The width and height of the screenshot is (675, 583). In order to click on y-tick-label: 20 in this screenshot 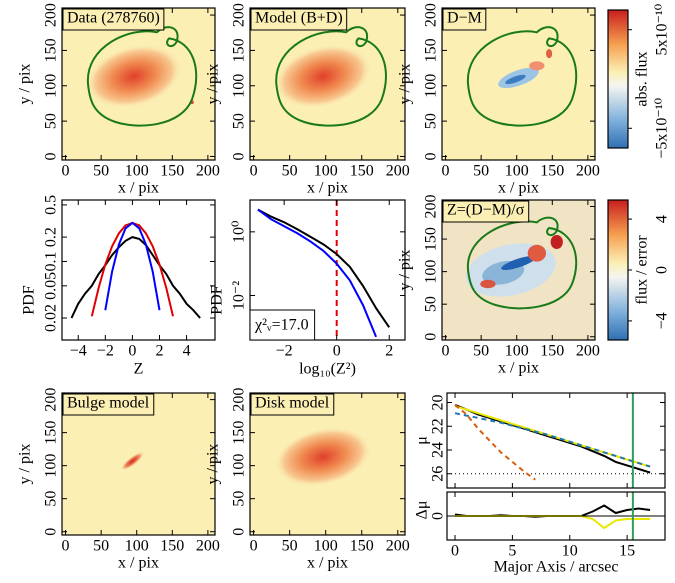, I will do `click(438, 403)`.